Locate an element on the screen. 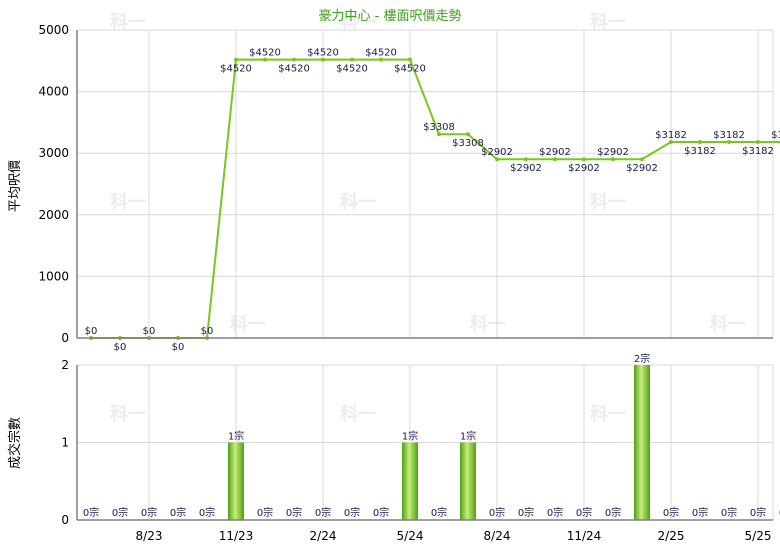 Image resolution: width=780 pixels, height=550 pixels. top-ytick-label: 5000 is located at coordinates (53, 30).